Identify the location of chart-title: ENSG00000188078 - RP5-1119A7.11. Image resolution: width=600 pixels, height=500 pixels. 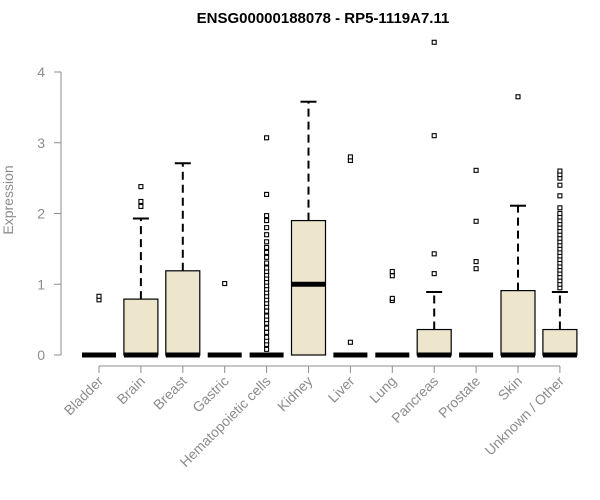
(323, 18).